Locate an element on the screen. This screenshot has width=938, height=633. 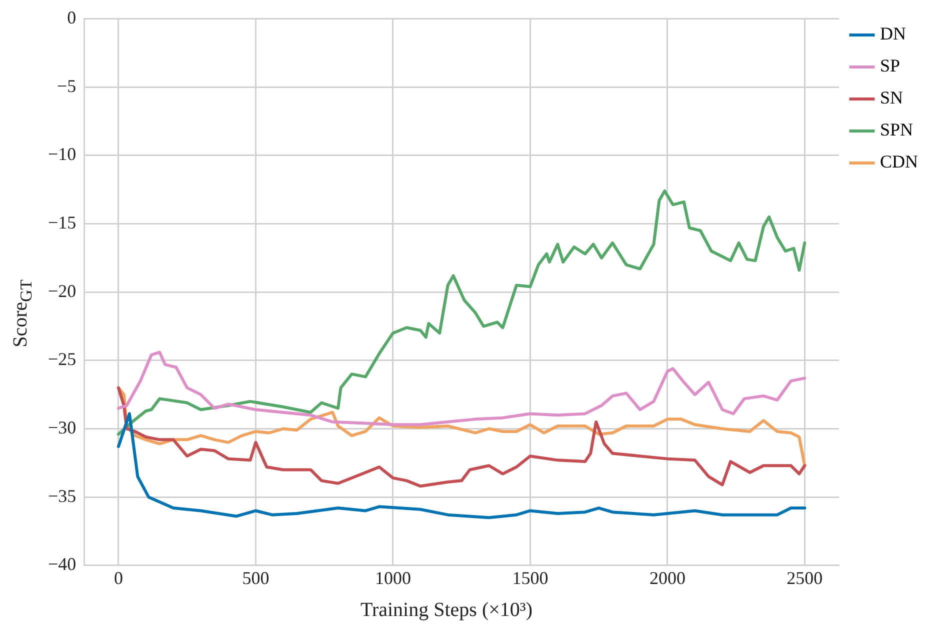
x-tick-label: 2500 is located at coordinates (804, 578).